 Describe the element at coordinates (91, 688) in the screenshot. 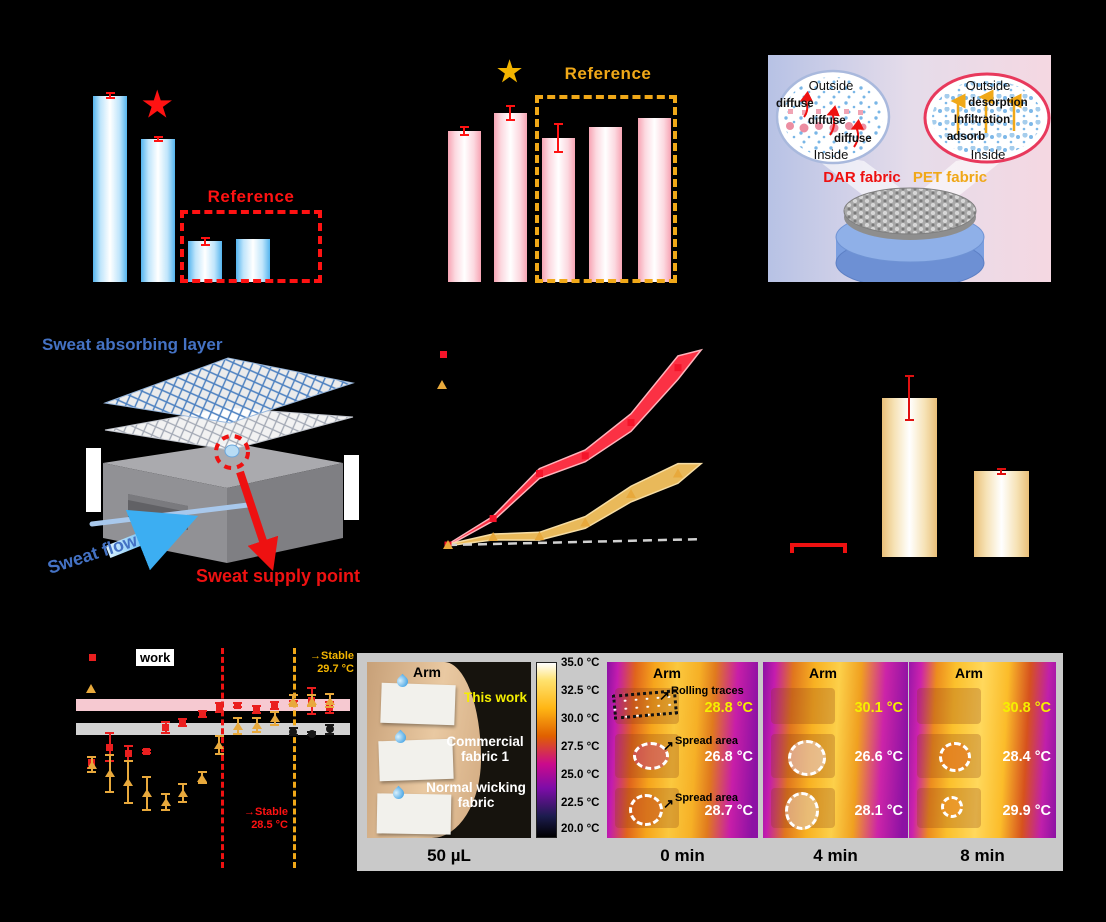

I see `legend-orange-triangle-marker` at that location.